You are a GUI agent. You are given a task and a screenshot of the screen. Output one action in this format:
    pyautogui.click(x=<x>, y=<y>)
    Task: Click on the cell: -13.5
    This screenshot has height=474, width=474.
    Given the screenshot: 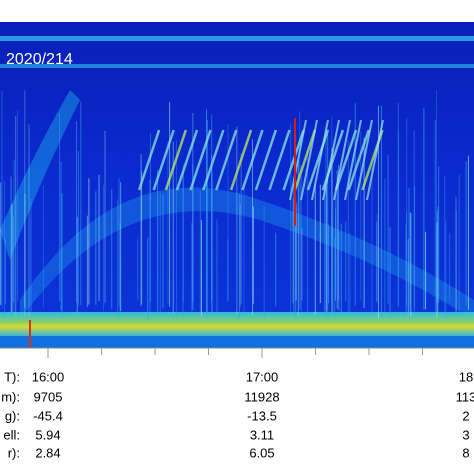 What is the action you would take?
    pyautogui.click(x=262, y=415)
    